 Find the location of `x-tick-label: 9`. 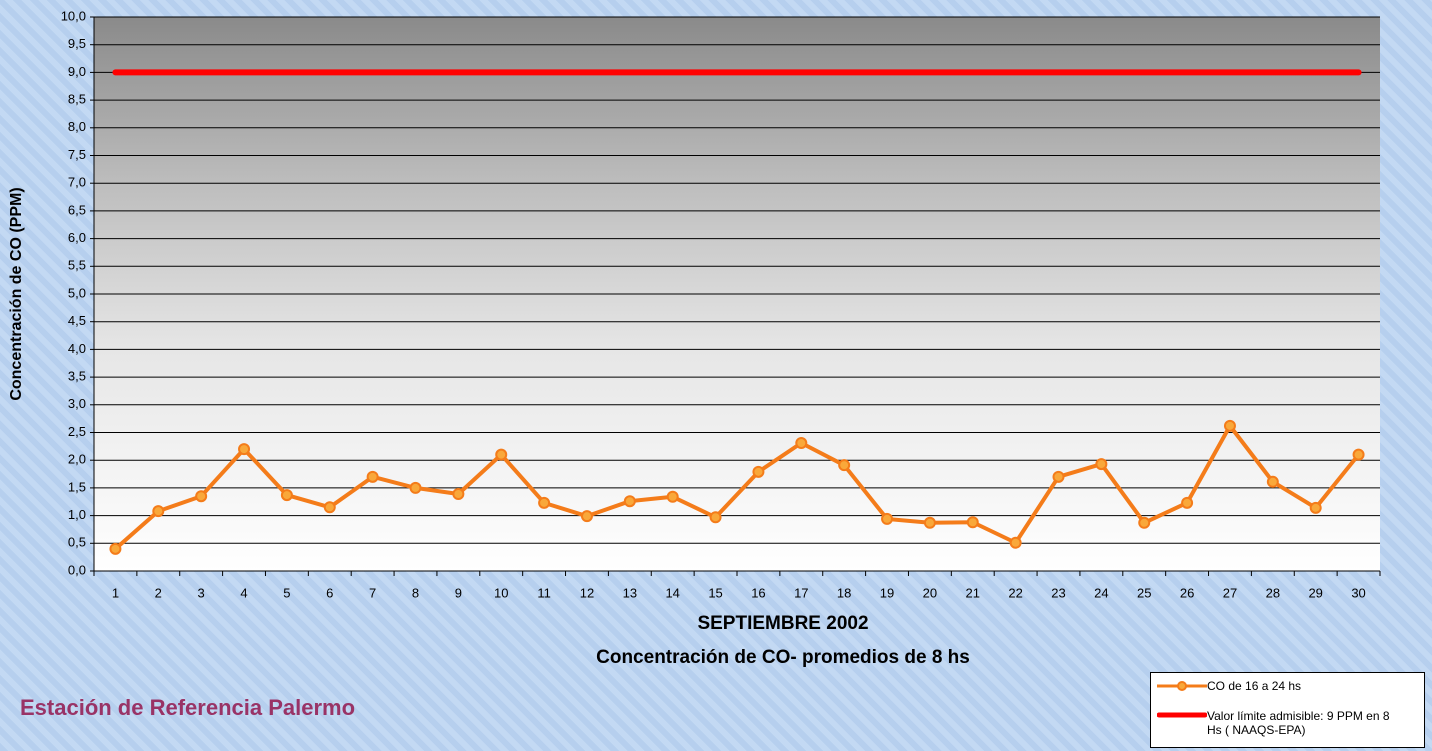

x-tick-label: 9 is located at coordinates (458, 592).